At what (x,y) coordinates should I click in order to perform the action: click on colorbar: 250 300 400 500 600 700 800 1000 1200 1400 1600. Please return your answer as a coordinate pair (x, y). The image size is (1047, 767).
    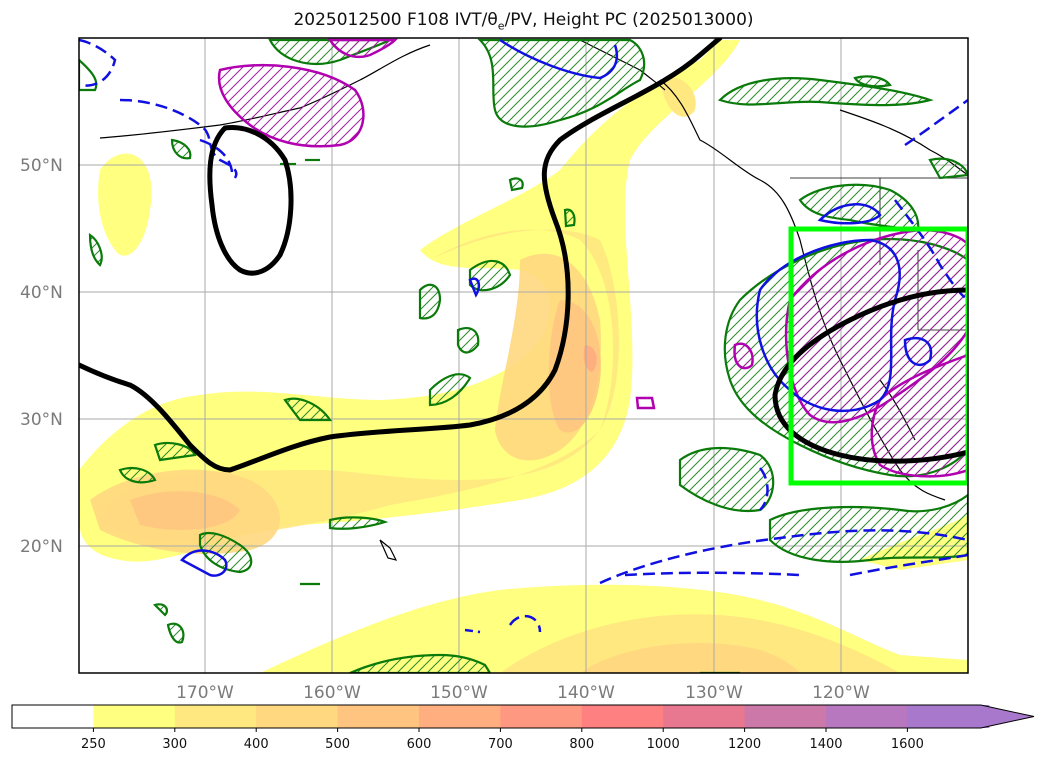
    Looking at the image, I should click on (523, 728).